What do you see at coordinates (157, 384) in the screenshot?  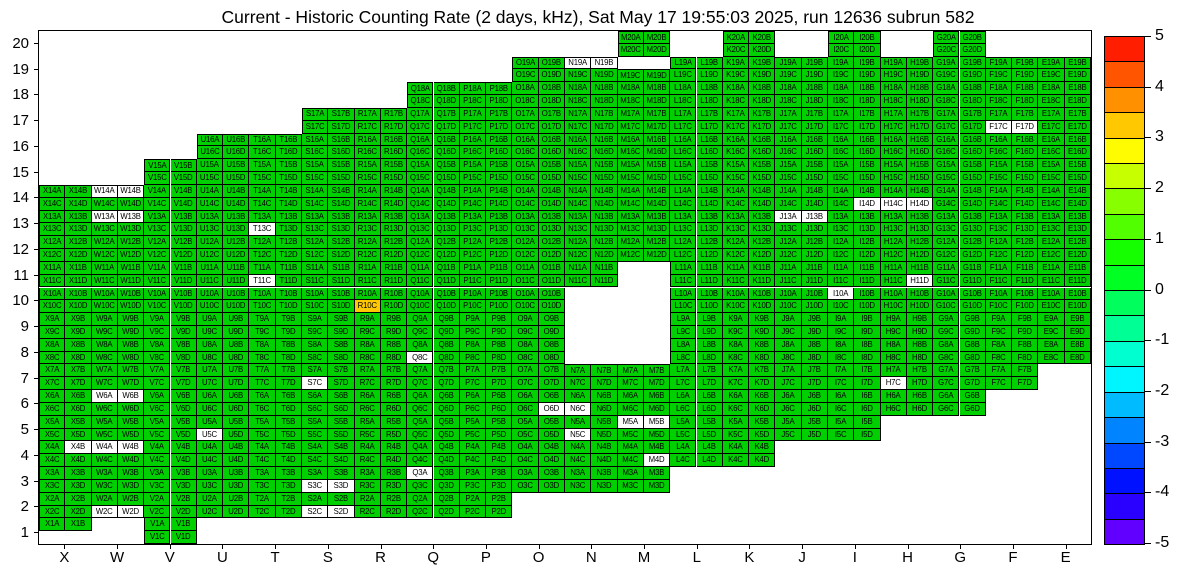 I see `heatmap-cell: V7C` at bounding box center [157, 384].